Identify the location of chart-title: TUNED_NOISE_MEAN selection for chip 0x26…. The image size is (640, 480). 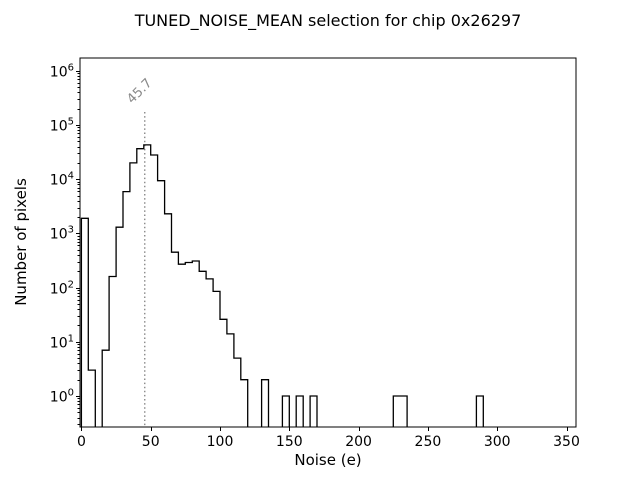
(328, 20).